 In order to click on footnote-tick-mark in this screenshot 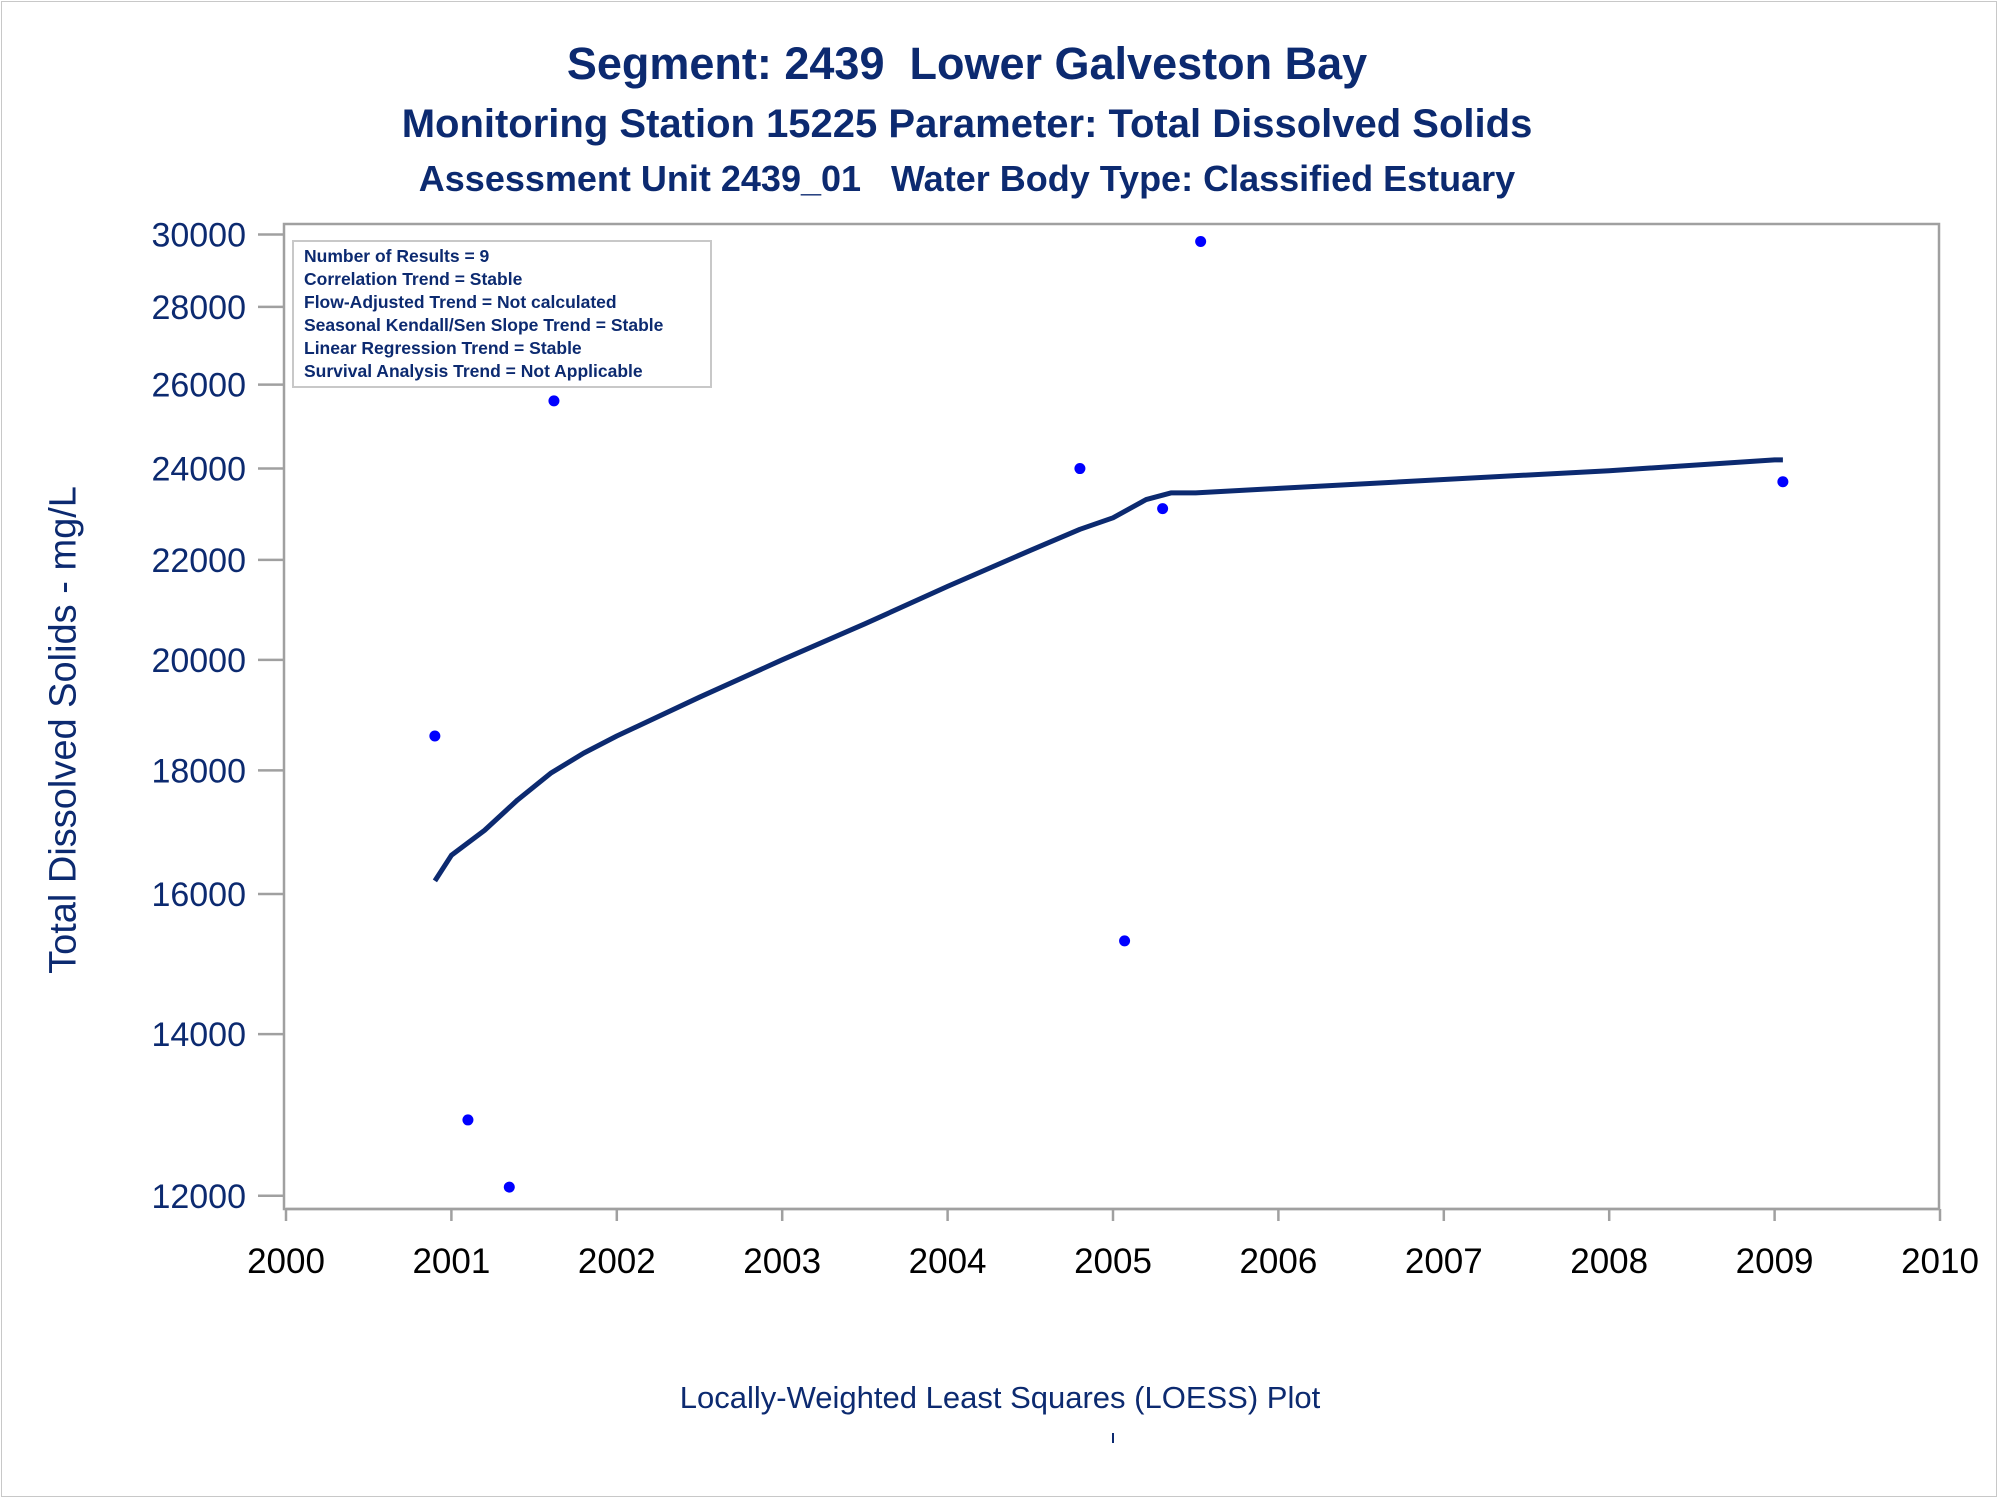, I will do `click(1113, 1438)`.